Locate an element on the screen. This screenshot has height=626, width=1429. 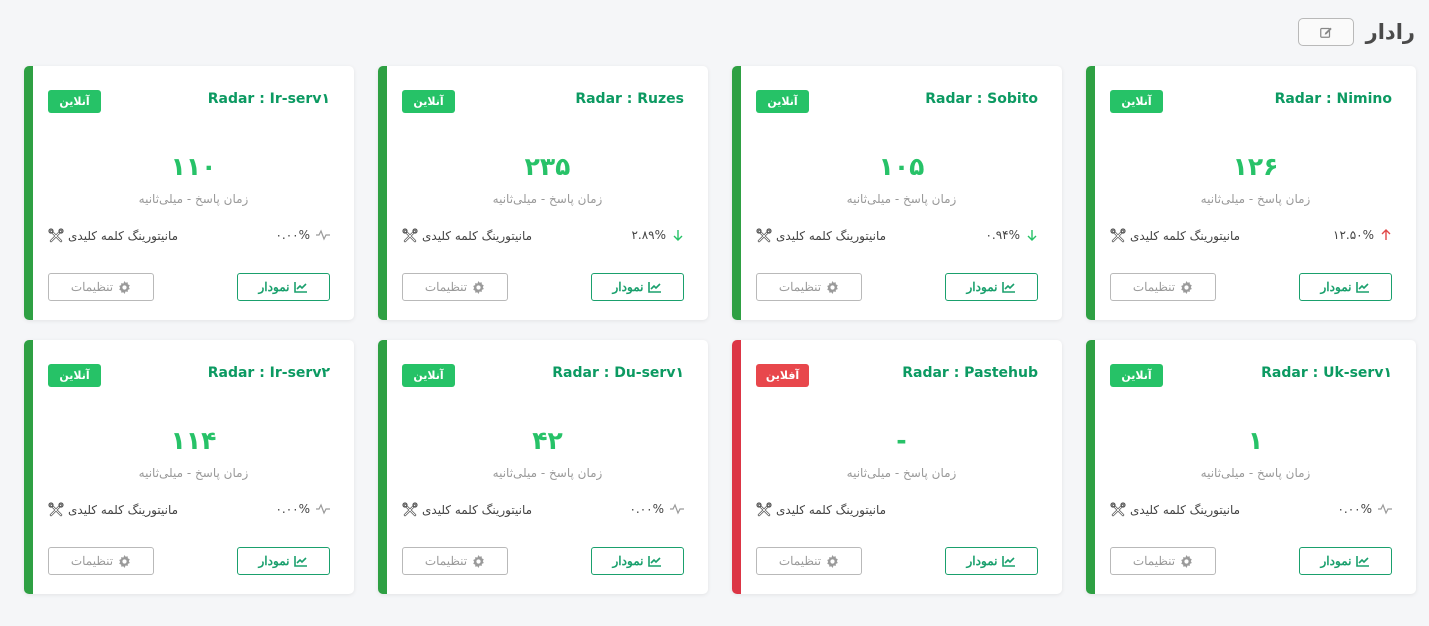
change-percent: ۰.۹۴% is located at coordinates (1002, 235).